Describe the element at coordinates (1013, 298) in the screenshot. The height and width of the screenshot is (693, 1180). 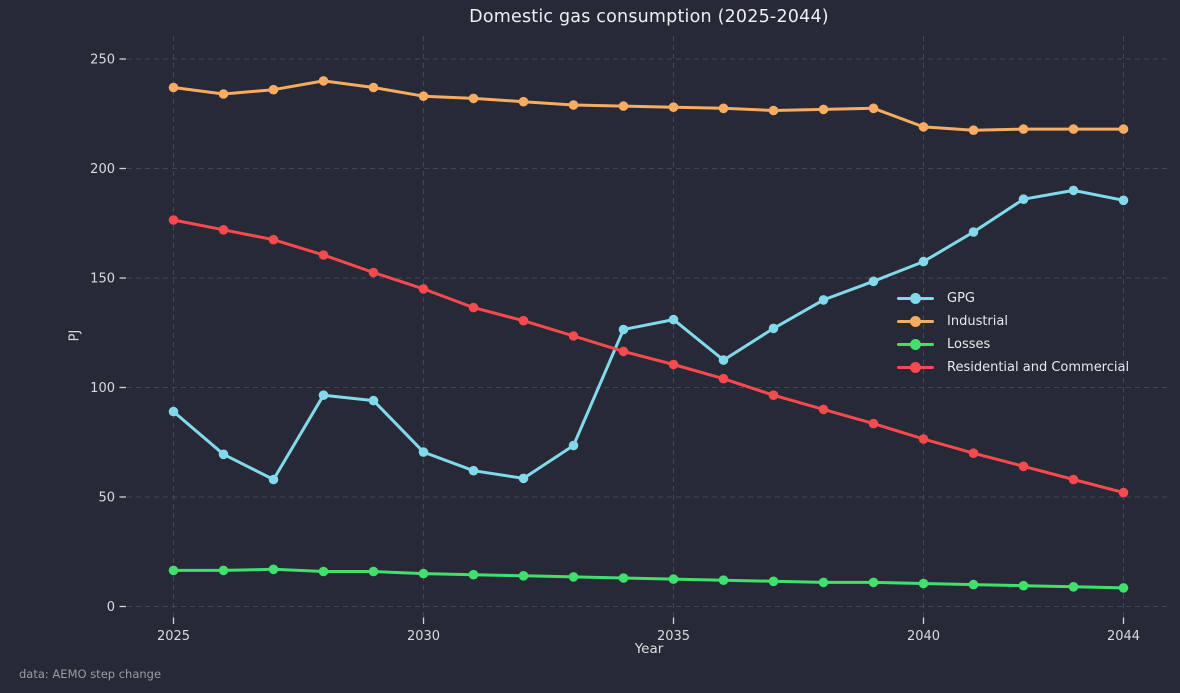
I see `legend-item-gpg: GPG` at that location.